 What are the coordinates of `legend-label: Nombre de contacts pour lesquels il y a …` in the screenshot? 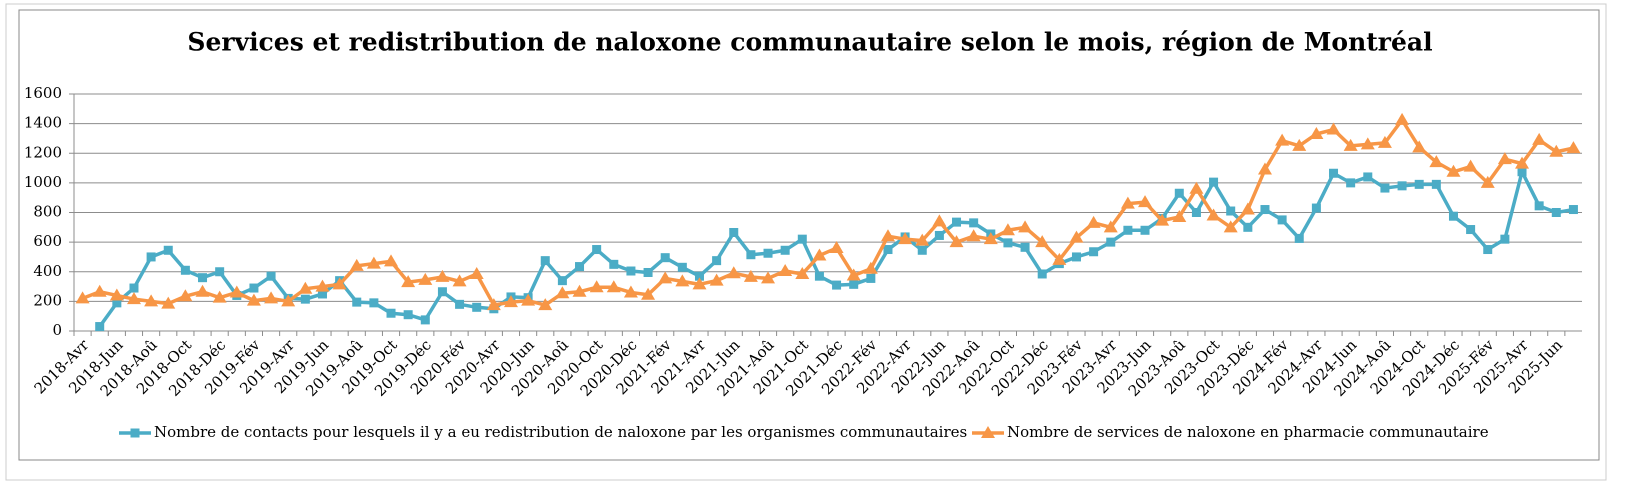 It's located at (560, 432).